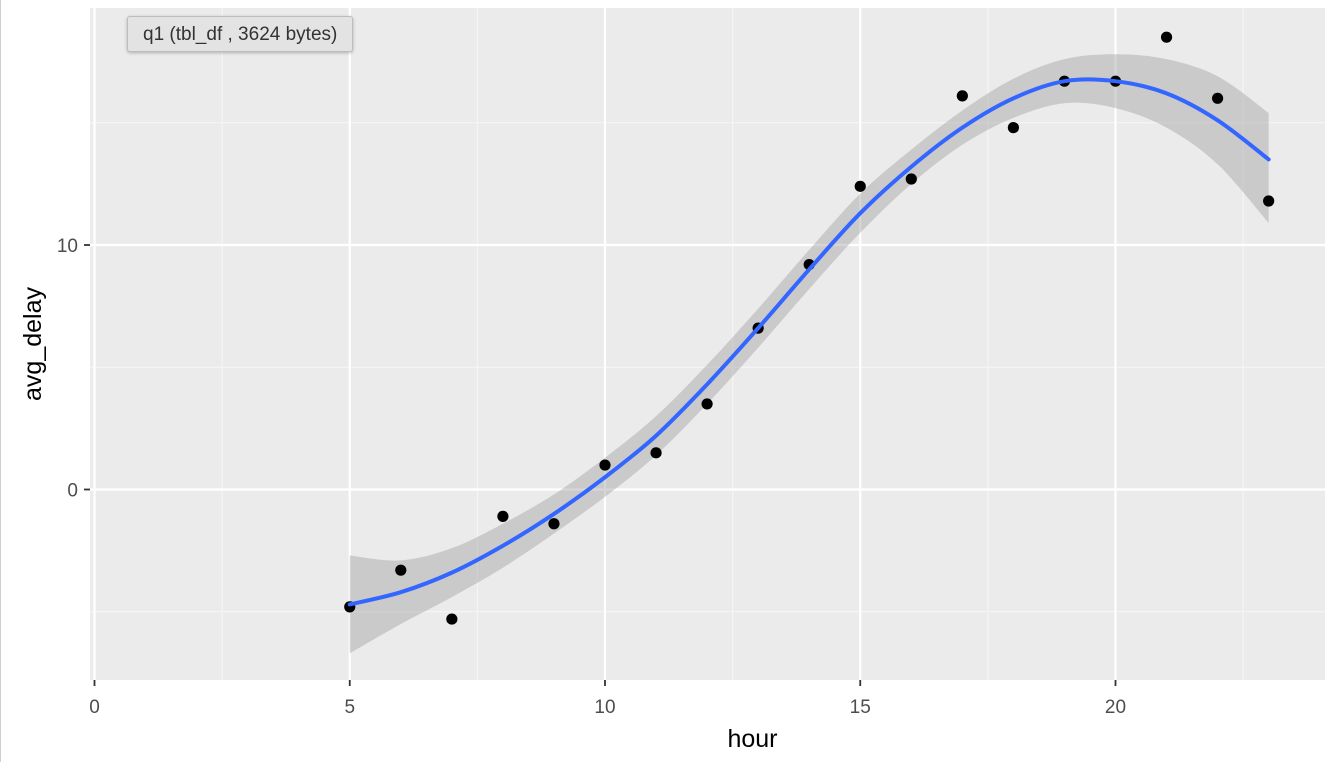 This screenshot has width=1340, height=762. Describe the element at coordinates (67, 369) in the screenshot. I see `y-tick-labels: 0 10` at that location.